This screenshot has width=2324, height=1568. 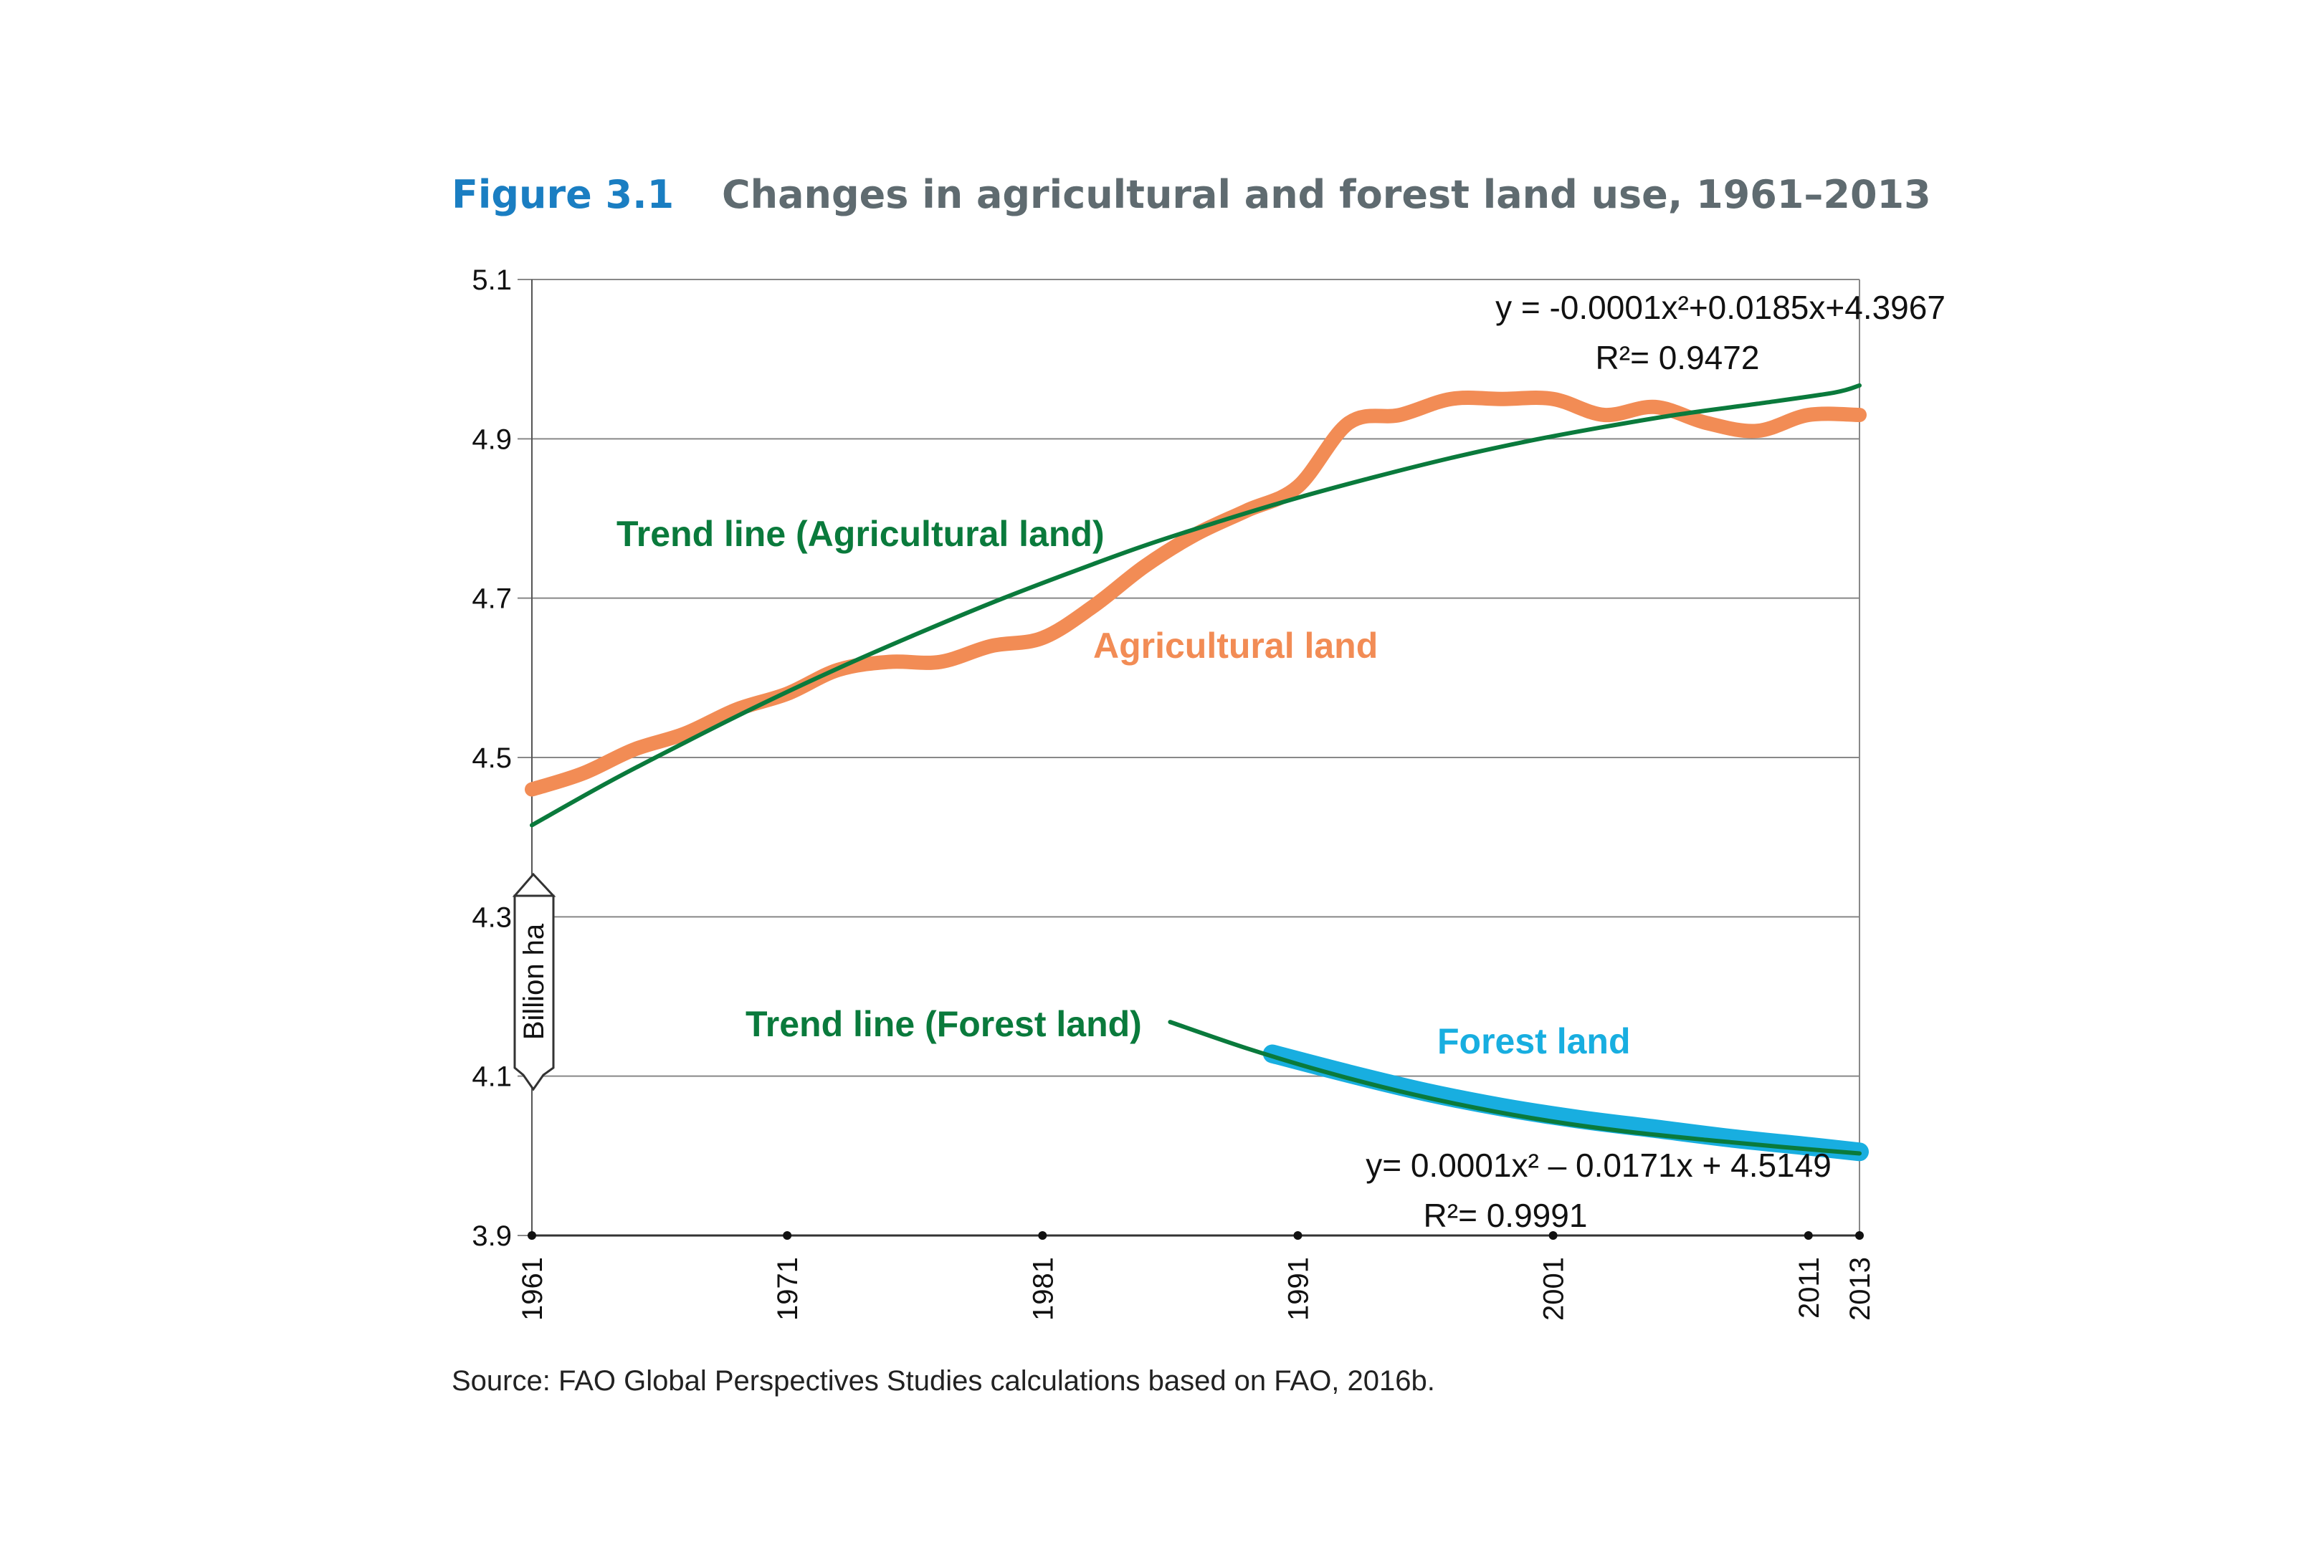 What do you see at coordinates (563, 195) in the screenshot?
I see `figure-label: Figure 3.1` at bounding box center [563, 195].